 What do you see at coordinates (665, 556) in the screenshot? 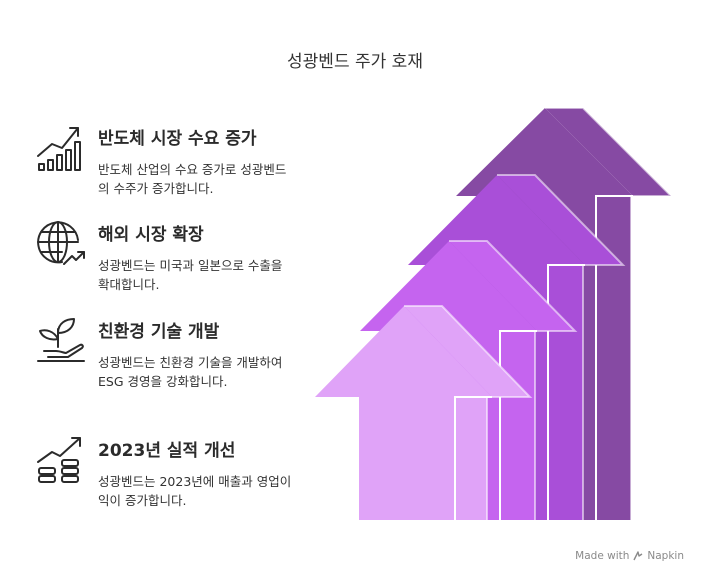
I see `footer-brand: Napkin` at bounding box center [665, 556].